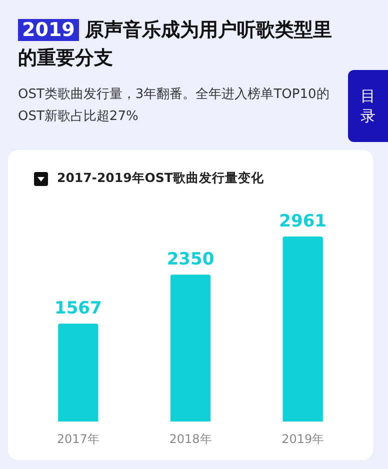 The width and height of the screenshot is (388, 469). I want to click on chart-subtitle: OST类歌曲发行量，3年翻番。全年进入榜单TOP10的OST新歌占比超27%, so click(174, 106).